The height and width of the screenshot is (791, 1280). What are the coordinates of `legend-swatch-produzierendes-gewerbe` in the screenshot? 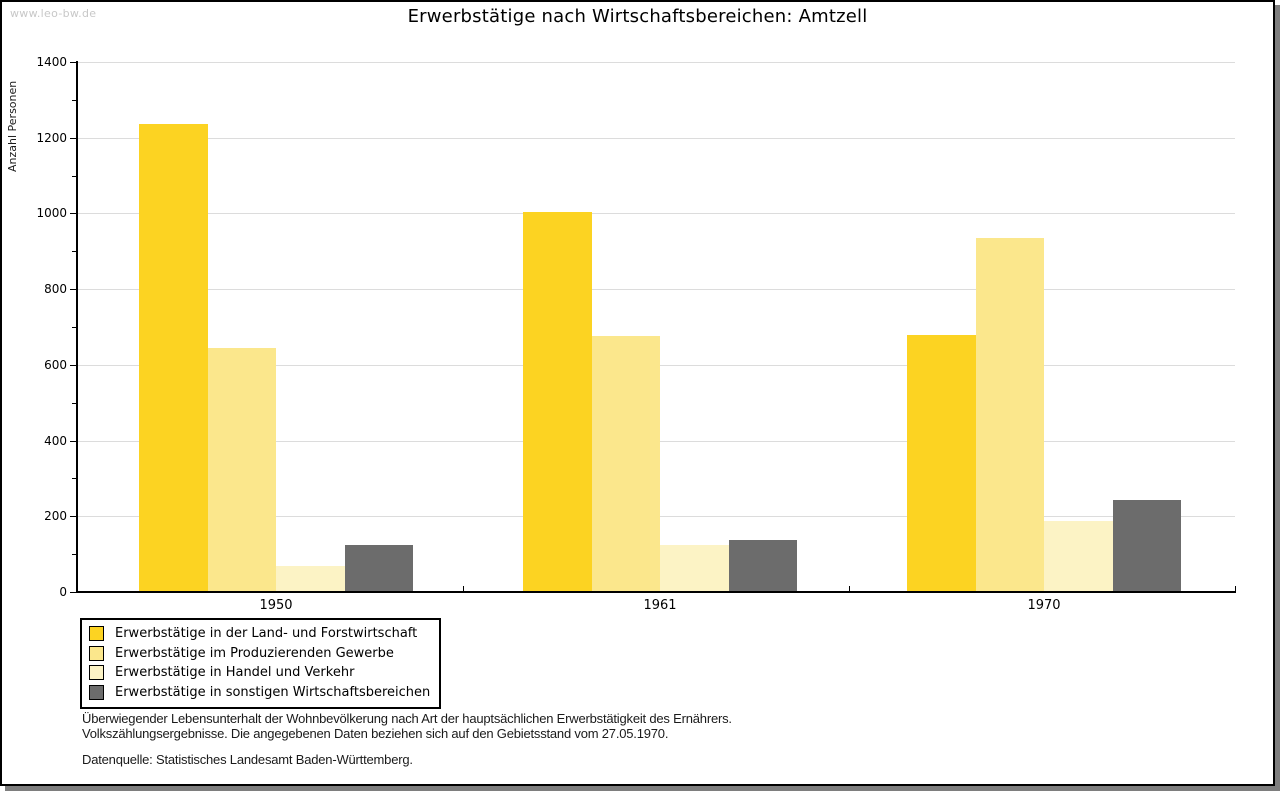 It's located at (96, 653).